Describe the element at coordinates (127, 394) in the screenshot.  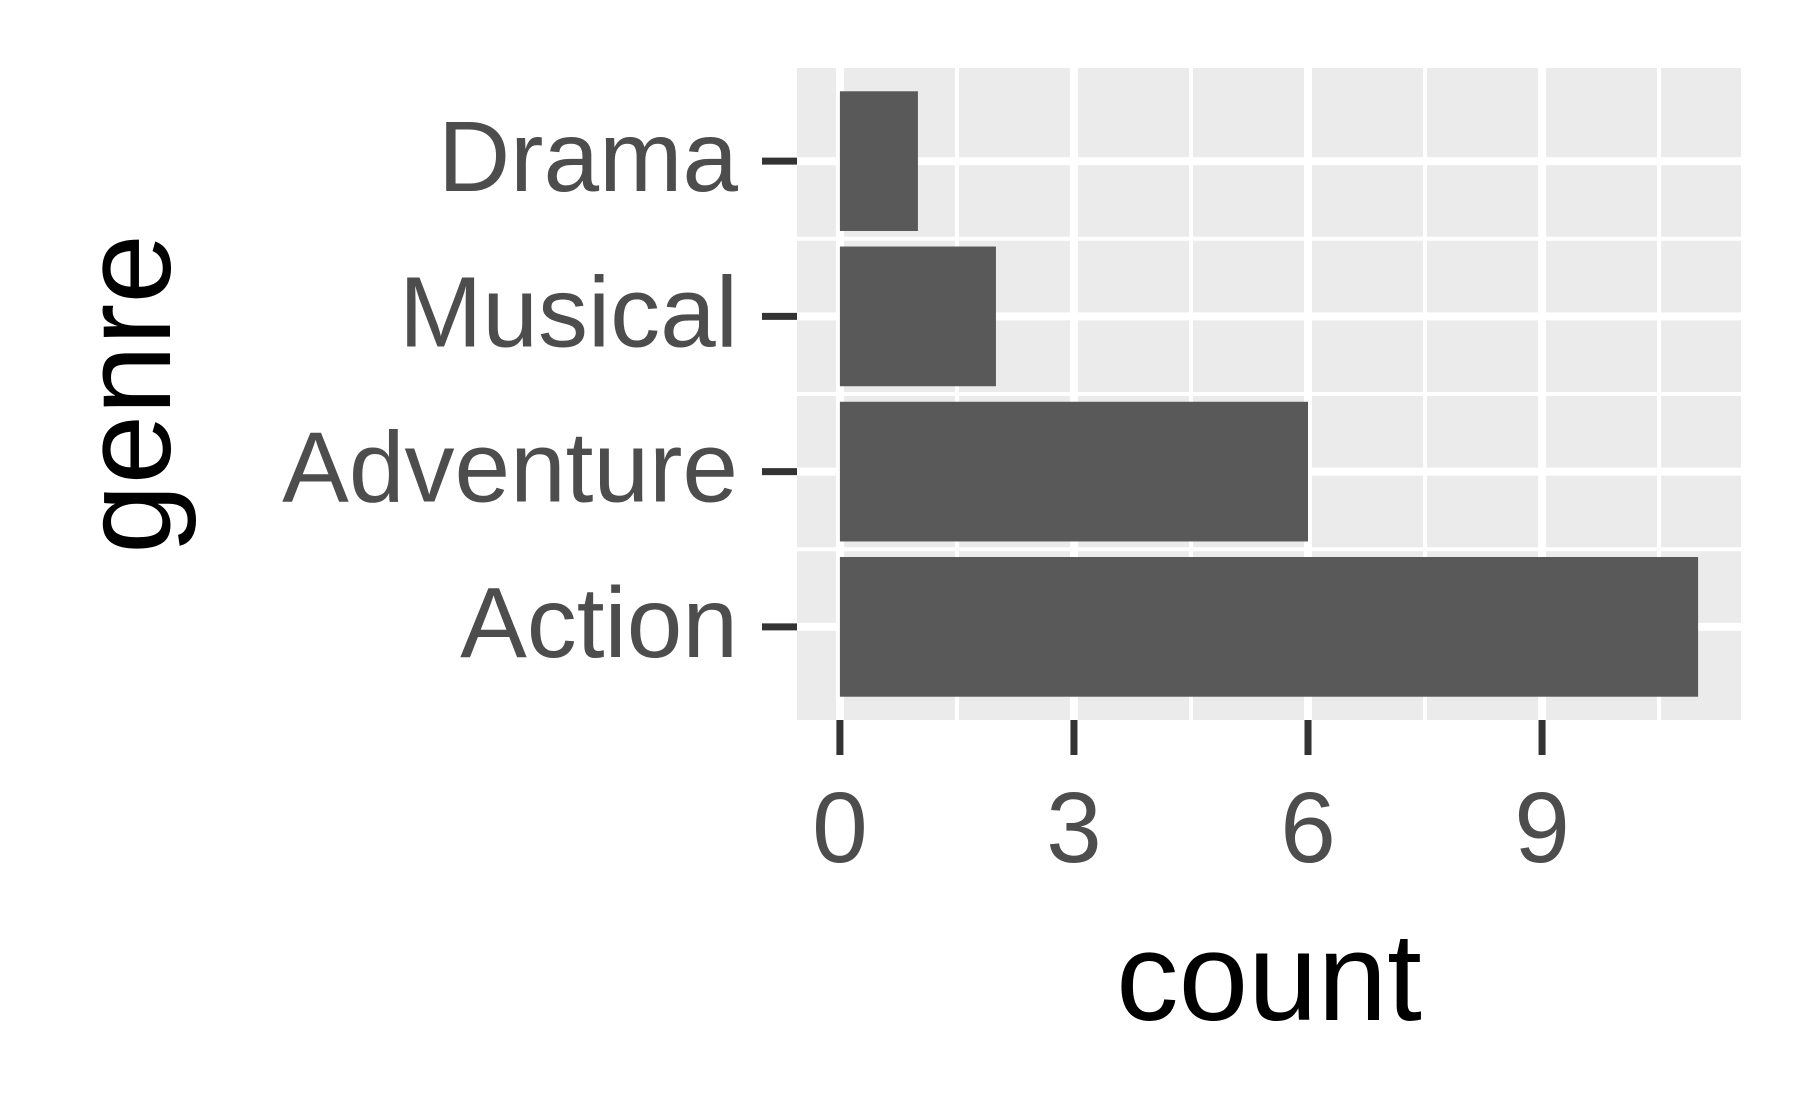
I see `y-axis-title: genre` at that location.